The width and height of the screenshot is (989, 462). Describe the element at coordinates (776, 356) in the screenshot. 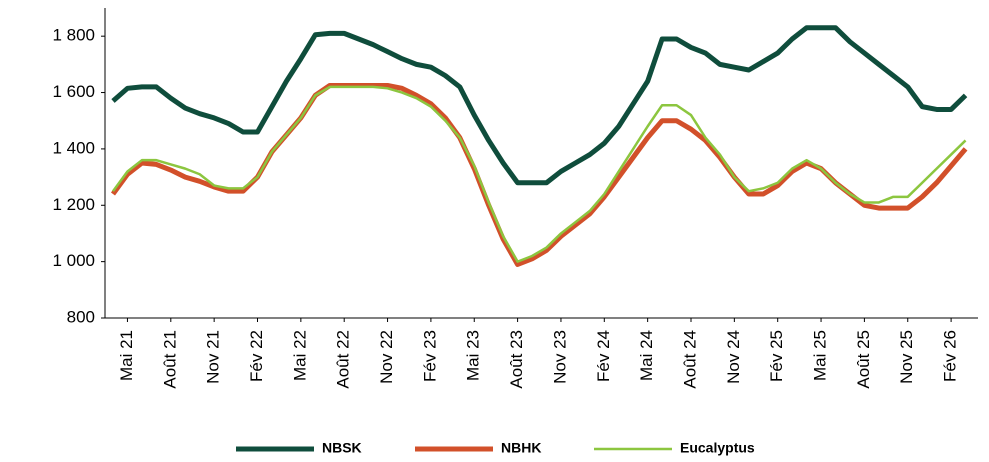

I see `x-tick-label: Fév 25` at that location.